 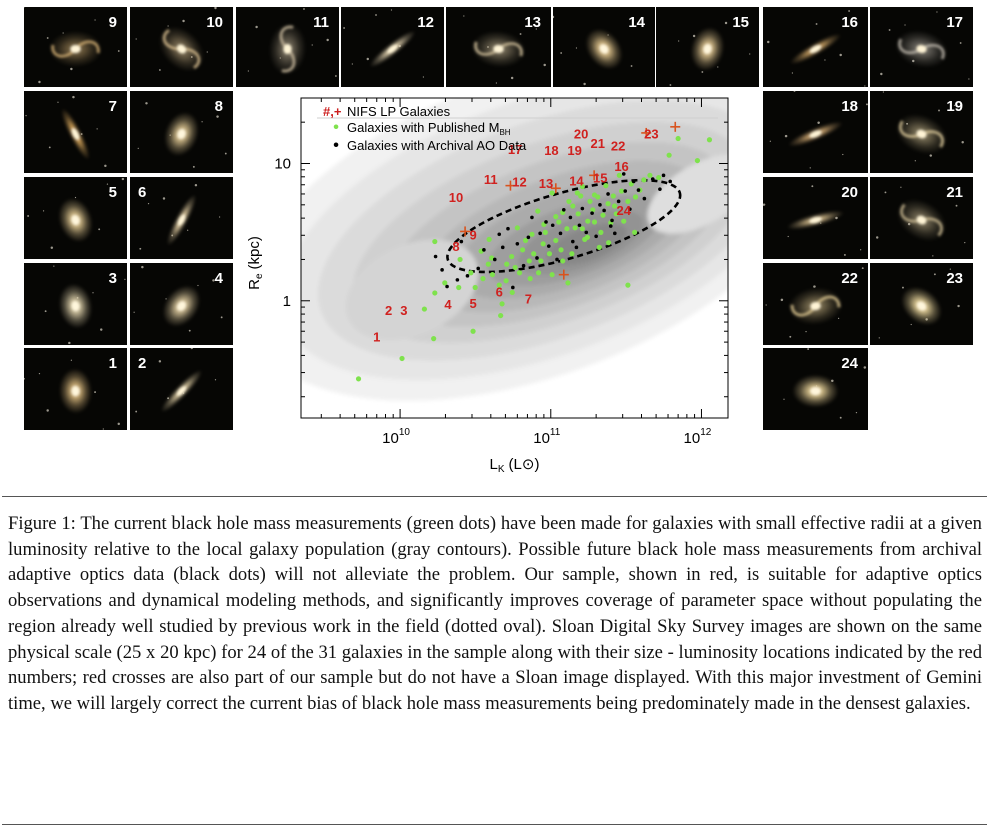 What do you see at coordinates (142, 363) in the screenshot?
I see `thumbnail-number: 2` at bounding box center [142, 363].